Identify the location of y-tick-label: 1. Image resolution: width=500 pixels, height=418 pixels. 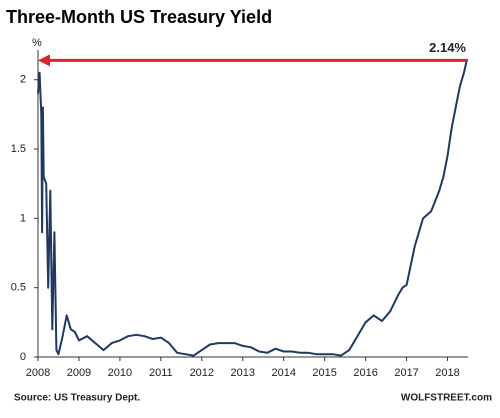
(23, 218).